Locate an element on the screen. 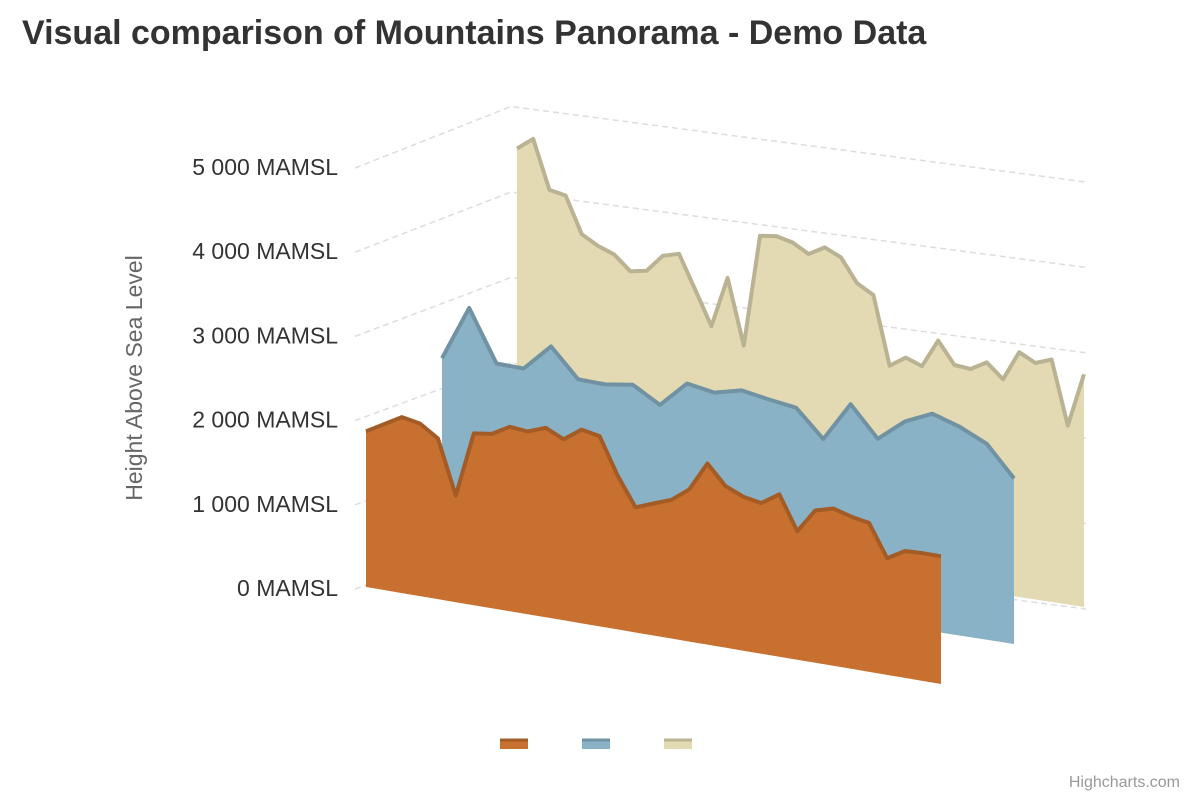 The height and width of the screenshot is (800, 1200). y-tick-label: 4 000 MAMSL is located at coordinates (265, 251).